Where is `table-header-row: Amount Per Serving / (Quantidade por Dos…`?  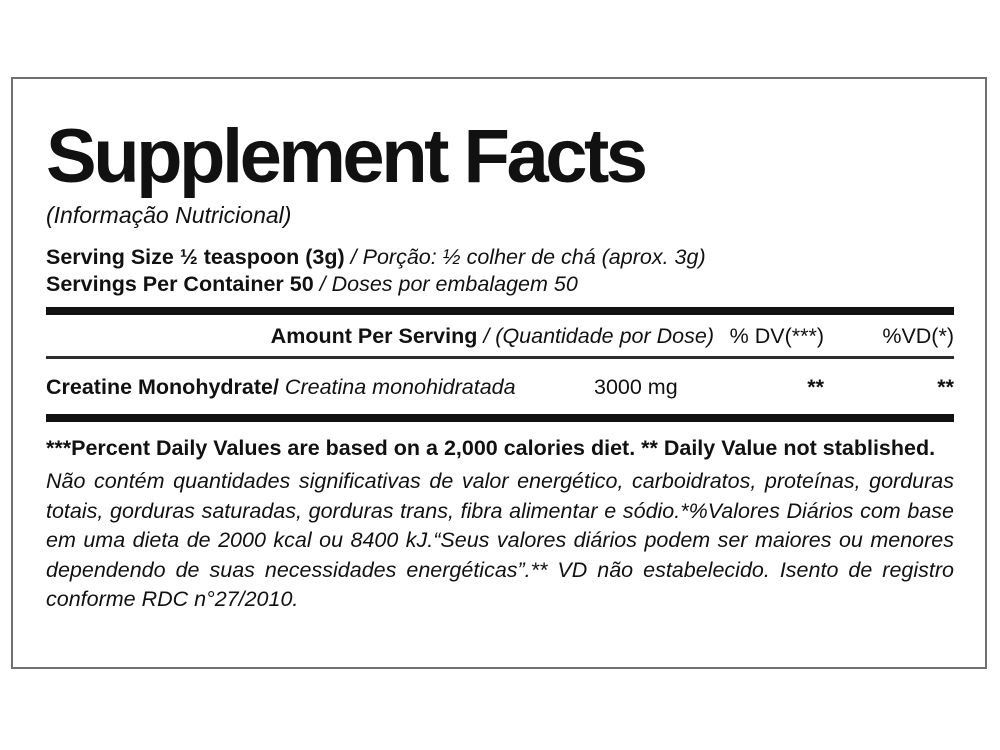 table-header-row: Amount Per Serving / (Quantidade por Dos… is located at coordinates (500, 335).